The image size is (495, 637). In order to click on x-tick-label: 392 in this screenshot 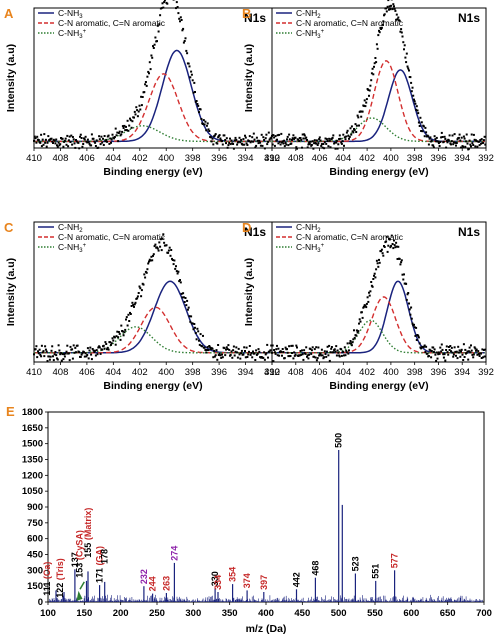, I will do `click(486, 372)`.